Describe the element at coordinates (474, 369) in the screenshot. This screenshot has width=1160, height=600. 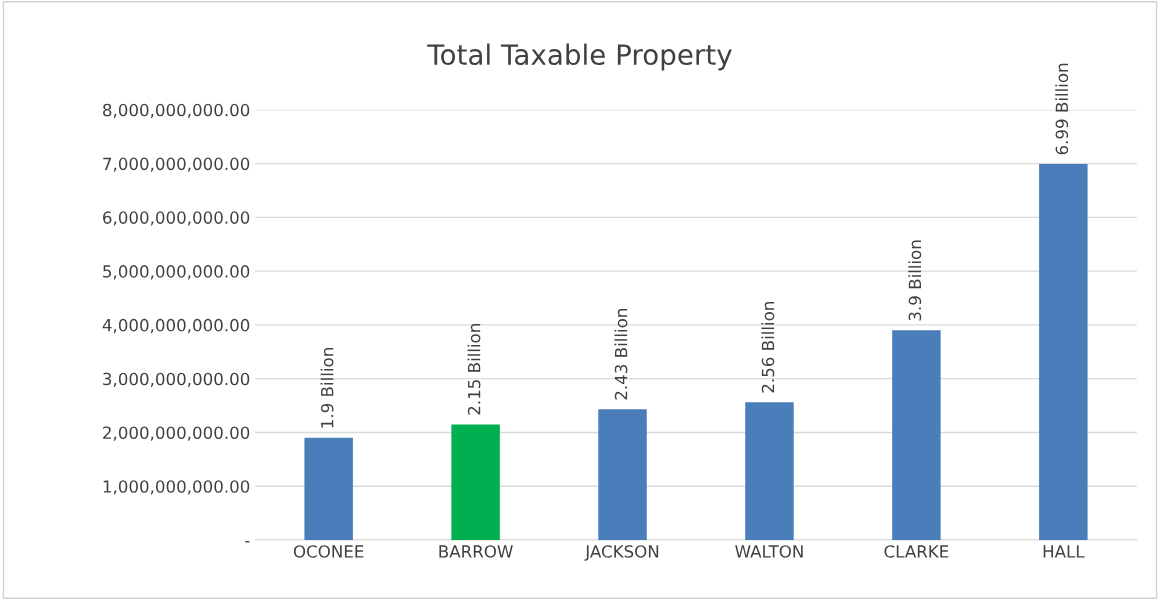
I see `annotation: 2.15 Billion` at that location.